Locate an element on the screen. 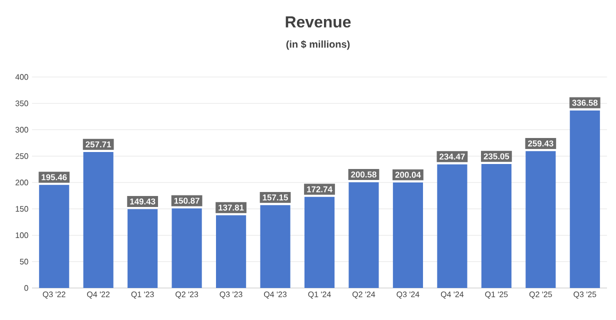 The width and height of the screenshot is (616, 320). data-label: 195.46 is located at coordinates (54, 177).